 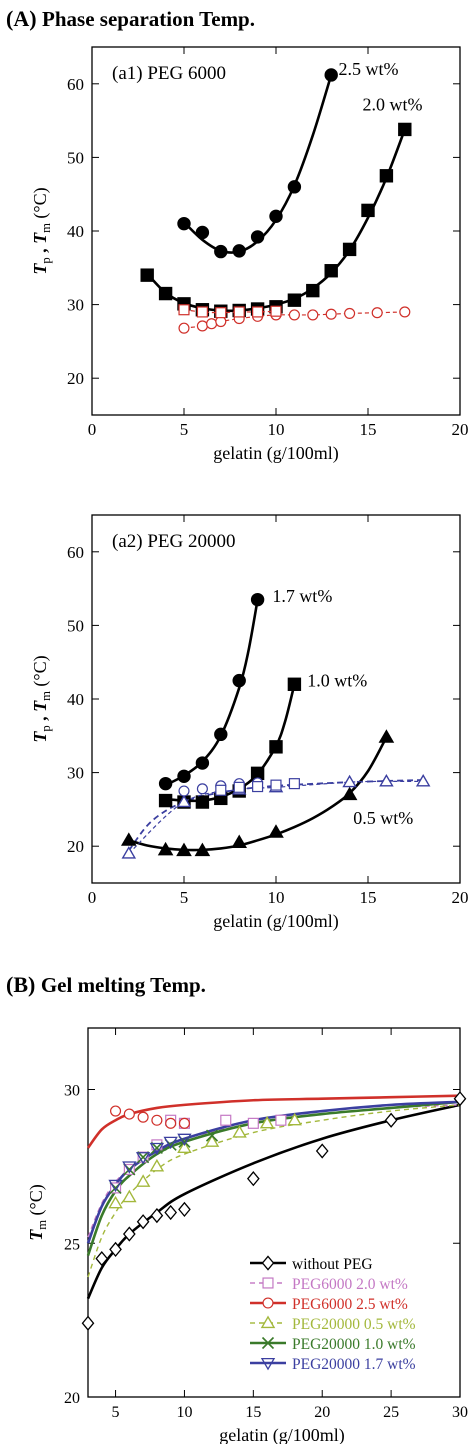 I want to click on section-a-title: Phase separation Temp., so click(x=148, y=19).